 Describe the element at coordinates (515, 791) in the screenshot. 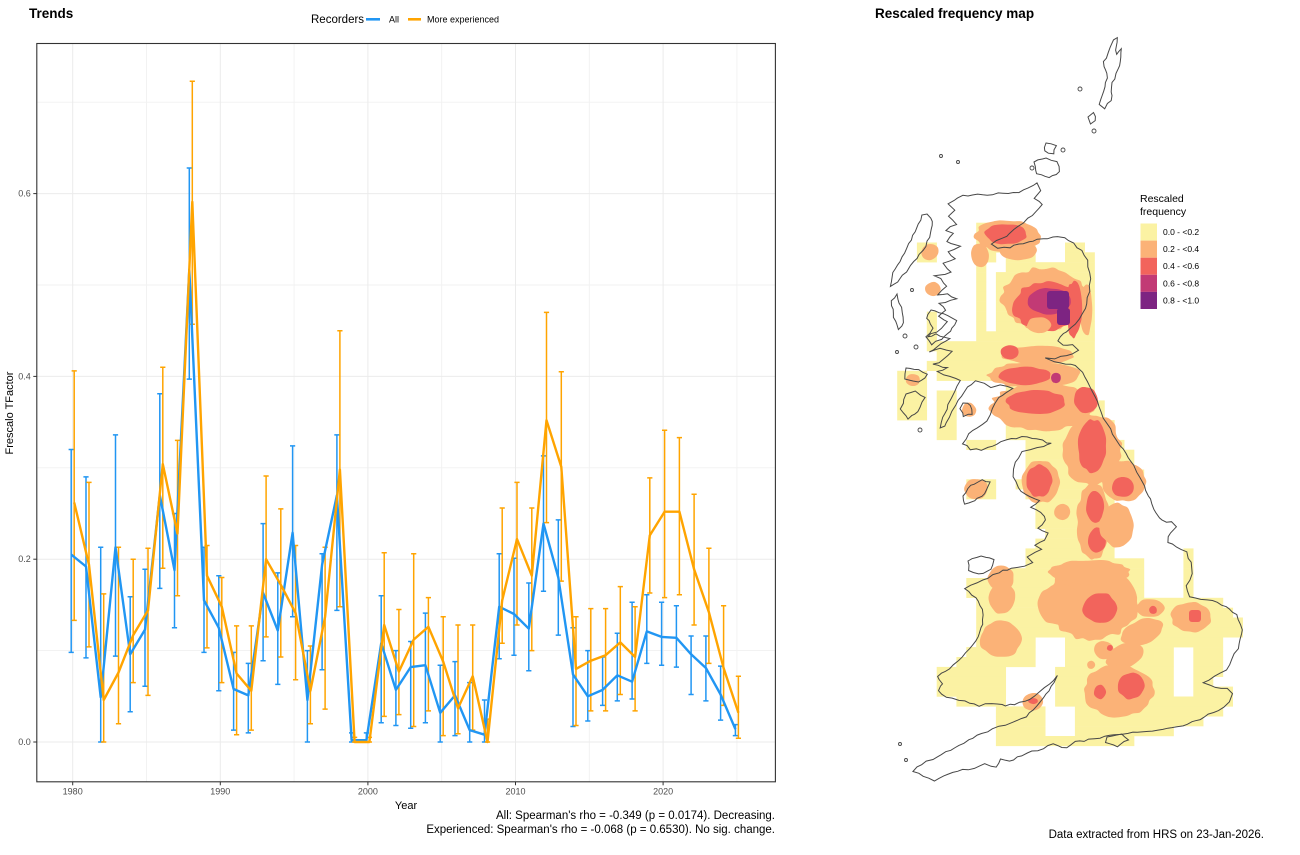

I see `svg-text: 2010` at that location.